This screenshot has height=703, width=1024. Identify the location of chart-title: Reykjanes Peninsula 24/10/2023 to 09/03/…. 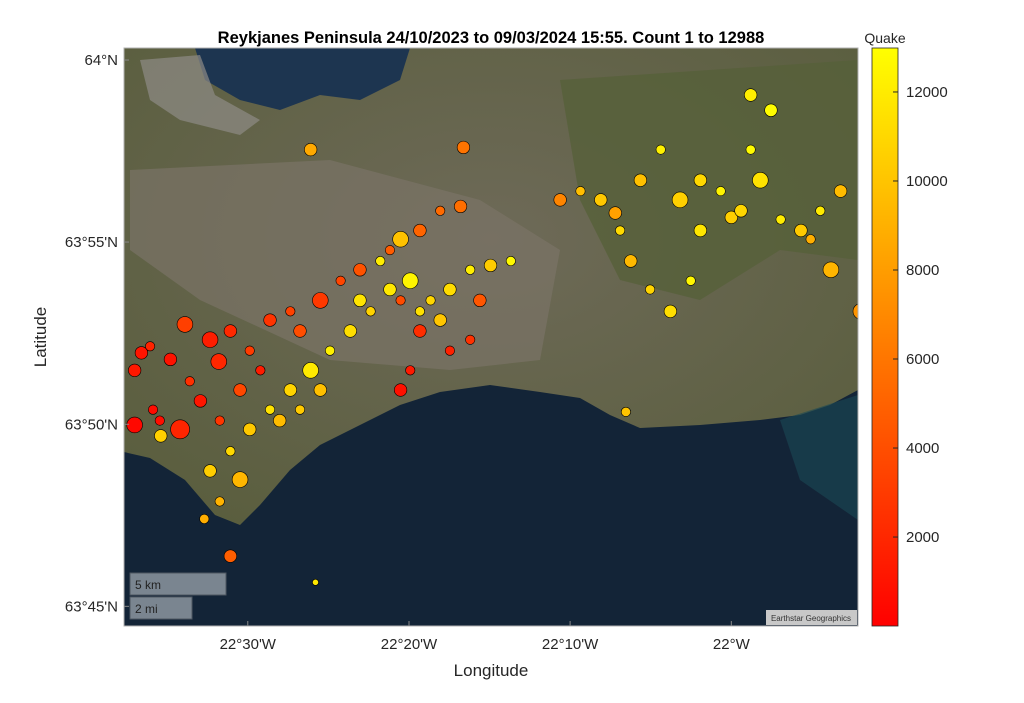
(491, 38).